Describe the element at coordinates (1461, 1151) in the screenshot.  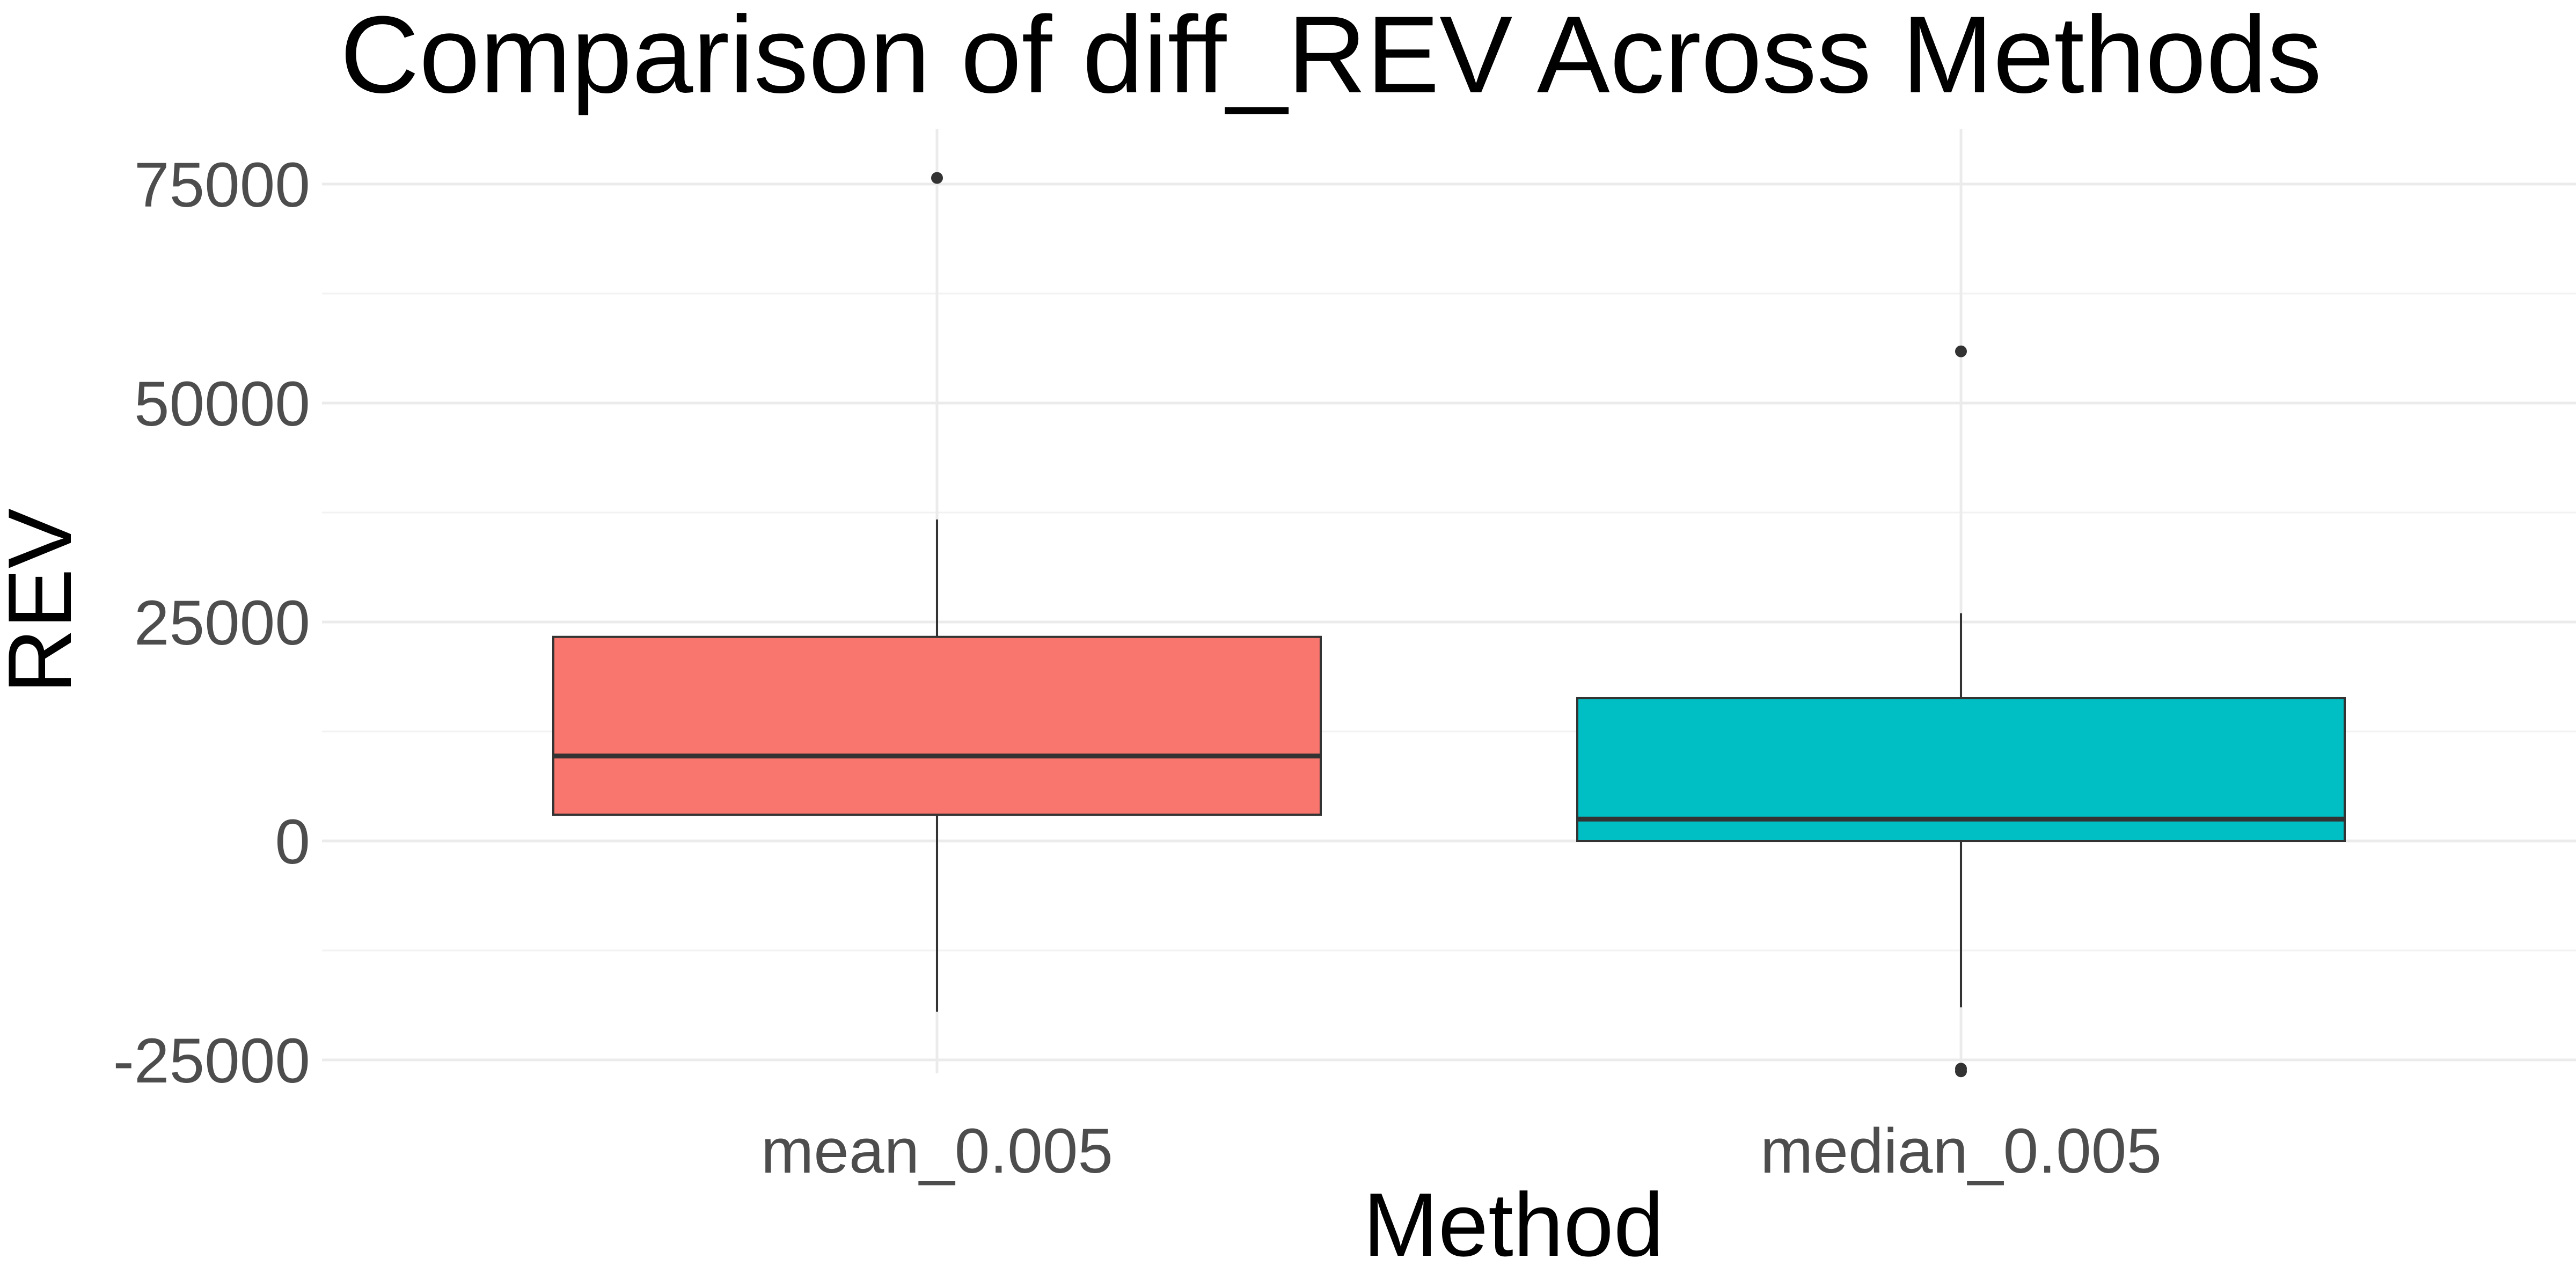
I see `x-axis-ticks: mean_0.005 median_0.005` at that location.